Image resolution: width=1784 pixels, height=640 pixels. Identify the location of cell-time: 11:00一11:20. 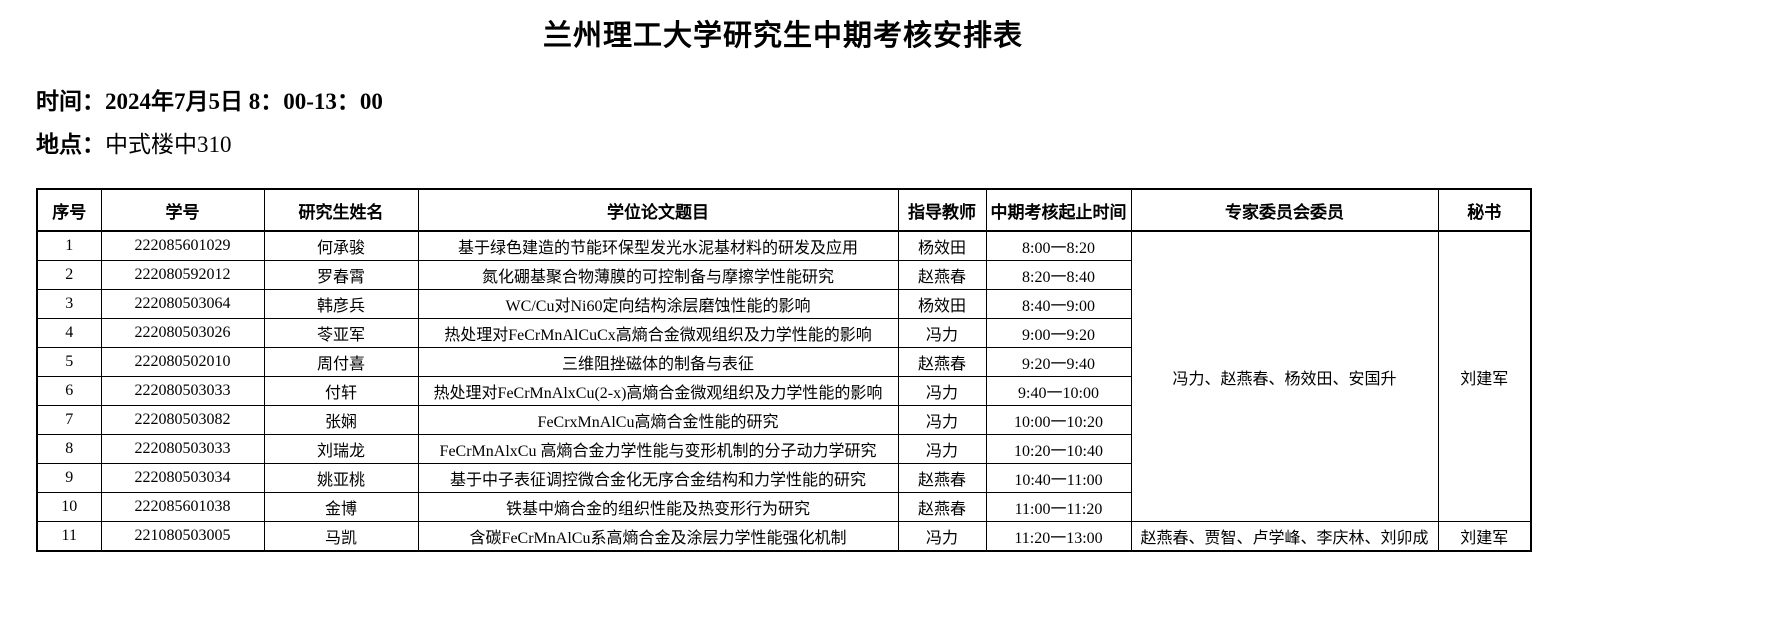
(1058, 507).